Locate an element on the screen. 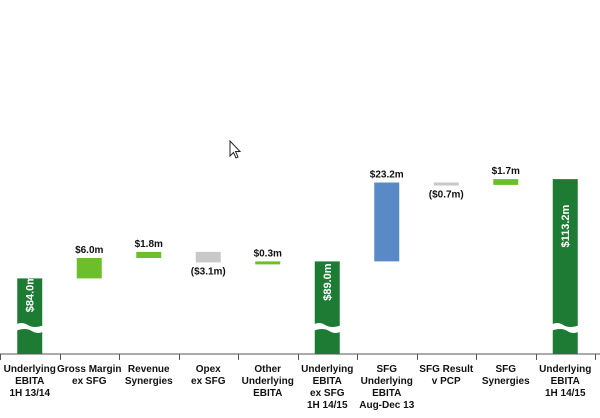 The image size is (600, 418). category-label-4: Opex ex SFG is located at coordinates (208, 375).